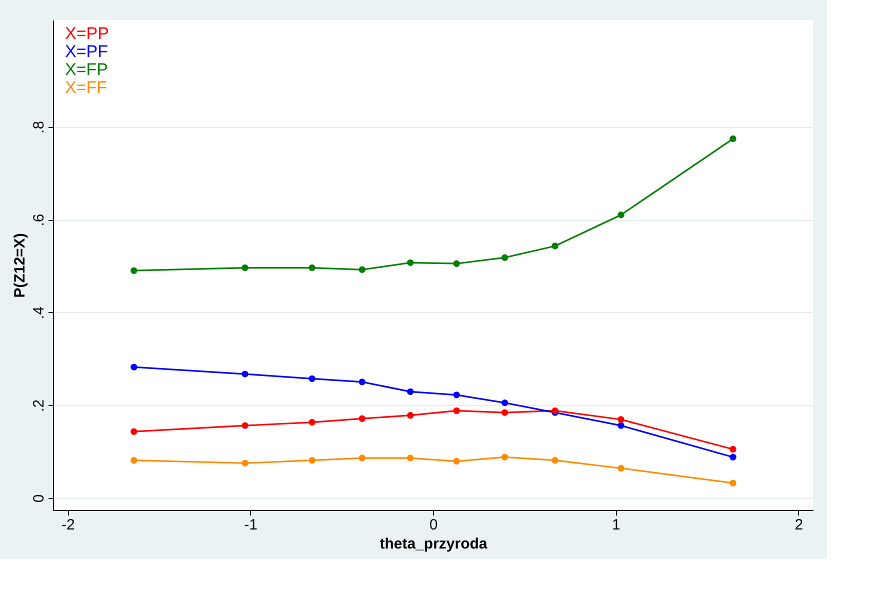 This screenshot has height=599, width=879. I want to click on y-tick-label: 0, so click(39, 498).